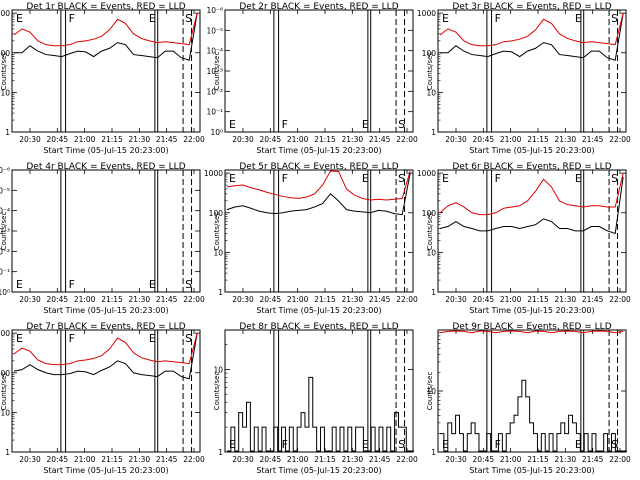  What do you see at coordinates (318, 327) in the screenshot?
I see `chart-title: Det 8r BLACK = Events, RED = LLD` at bounding box center [318, 327].